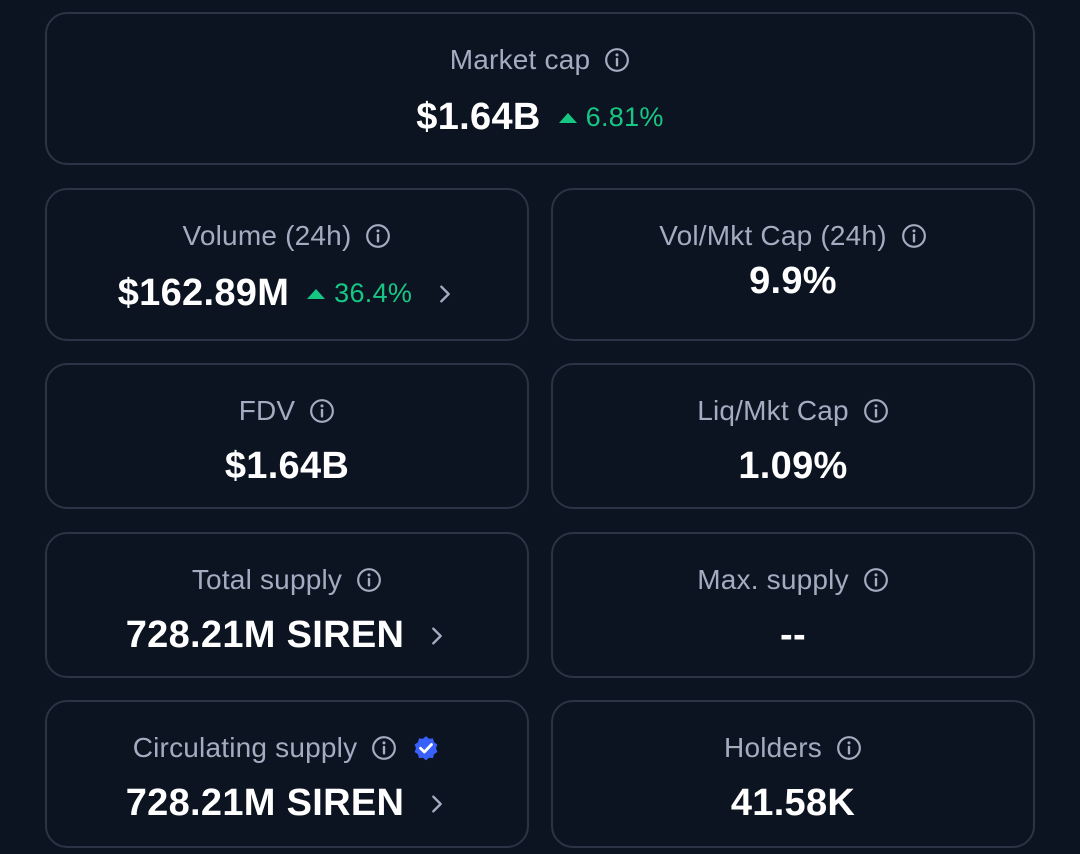 This screenshot has width=1080, height=854. I want to click on verified-badge-icon, so click(426, 748).